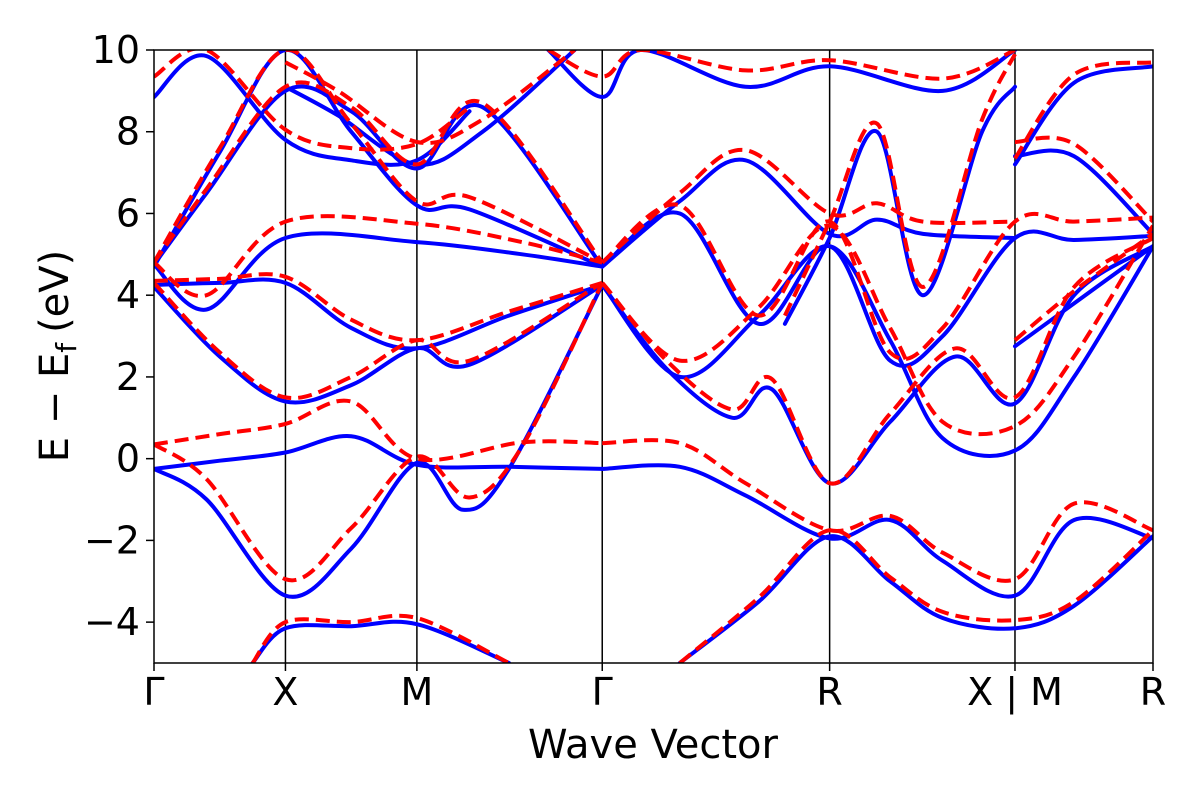  What do you see at coordinates (128, 377) in the screenshot?
I see `y-tick-label: 2` at bounding box center [128, 377].